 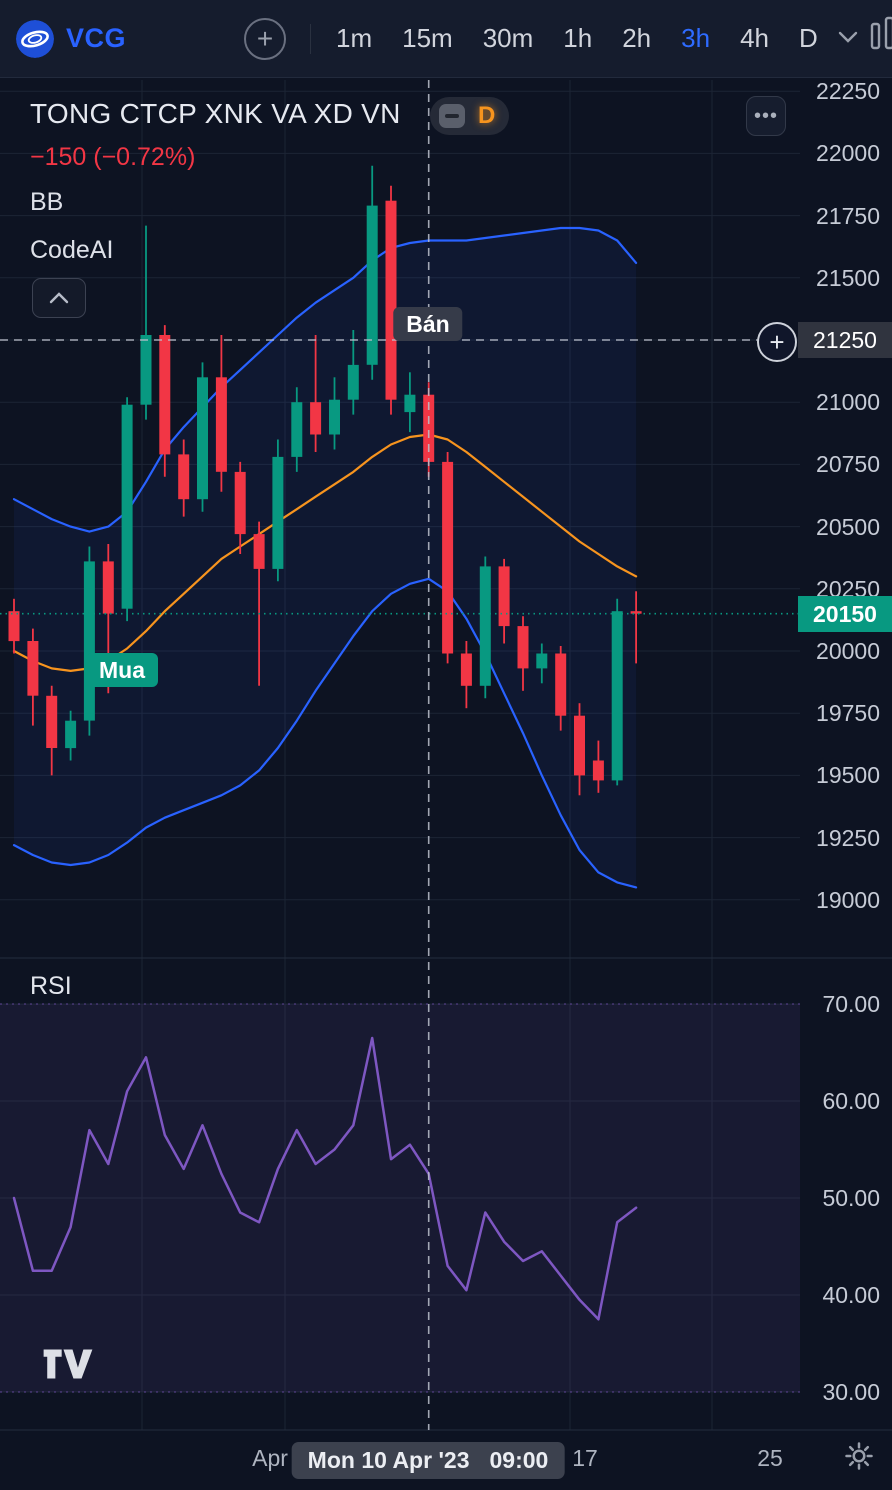 I want to click on last-price-badge: 20150, so click(x=845, y=614).